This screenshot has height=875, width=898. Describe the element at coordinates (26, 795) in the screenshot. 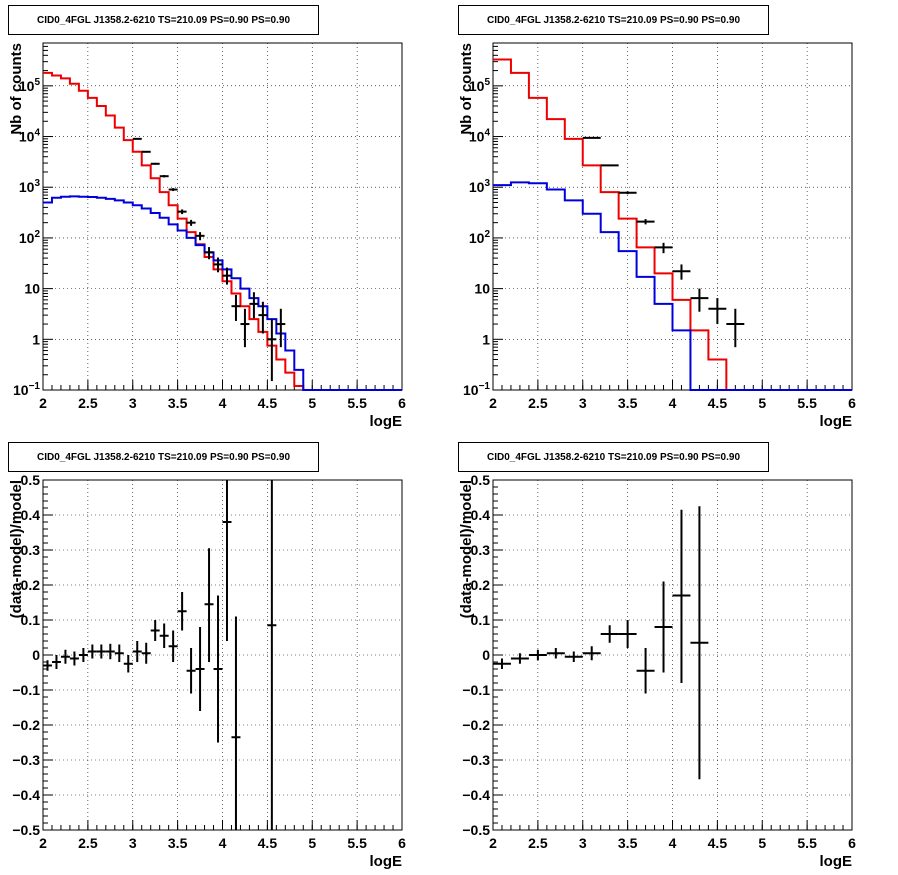

I see `y-tick-label: −0.4` at that location.